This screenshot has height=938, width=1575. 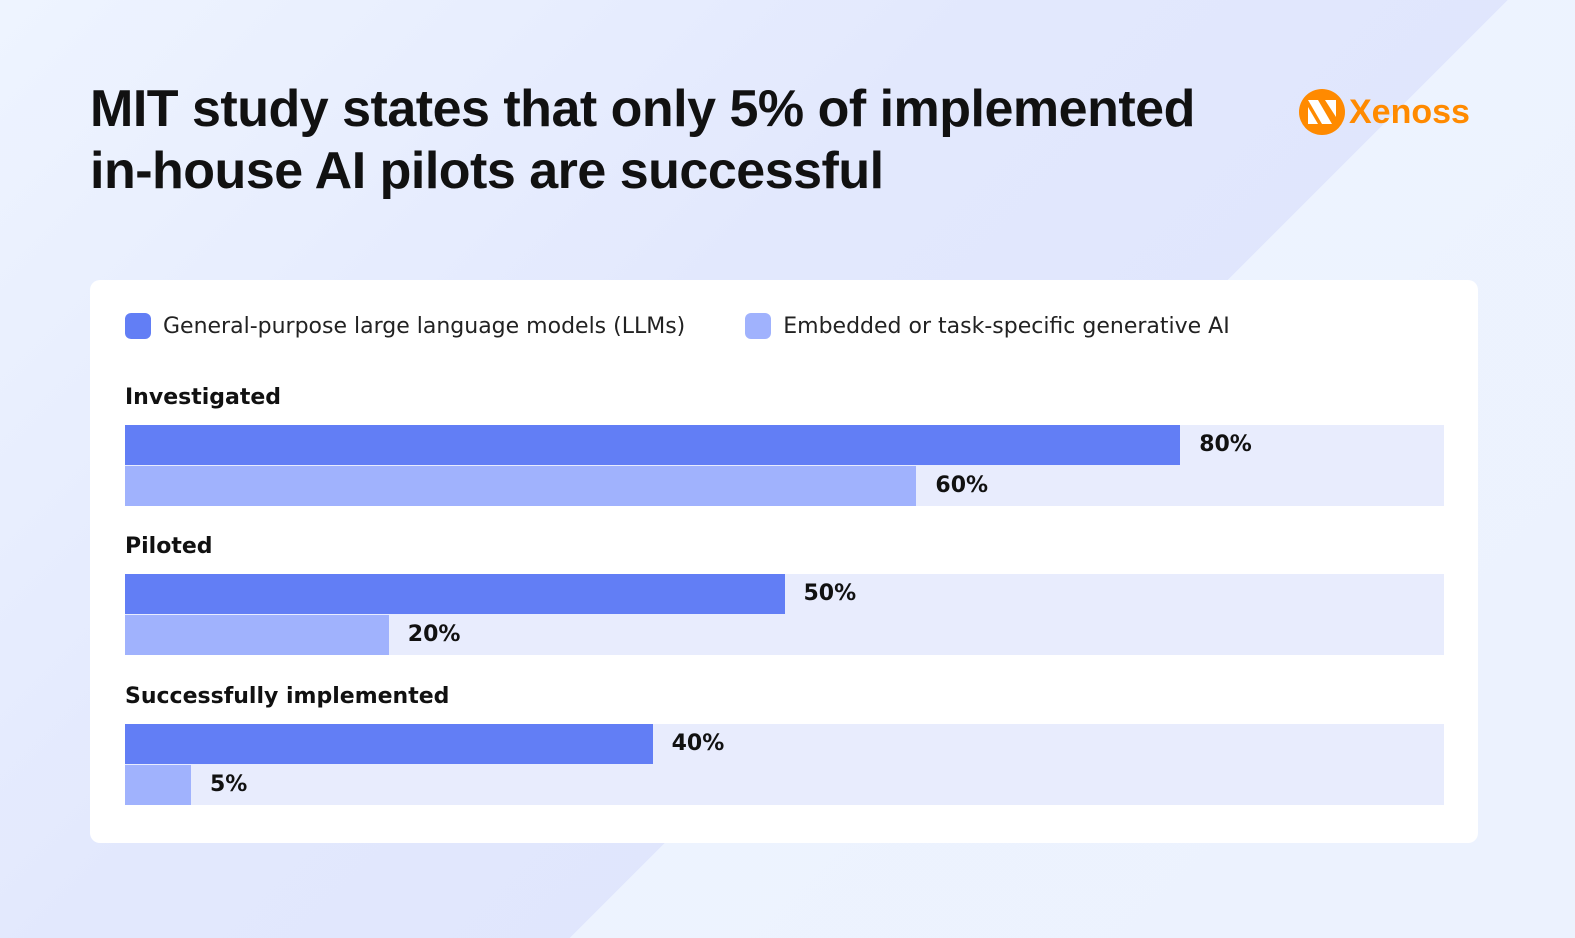 I want to click on xenoss-logo-icon, so click(x=1322, y=112).